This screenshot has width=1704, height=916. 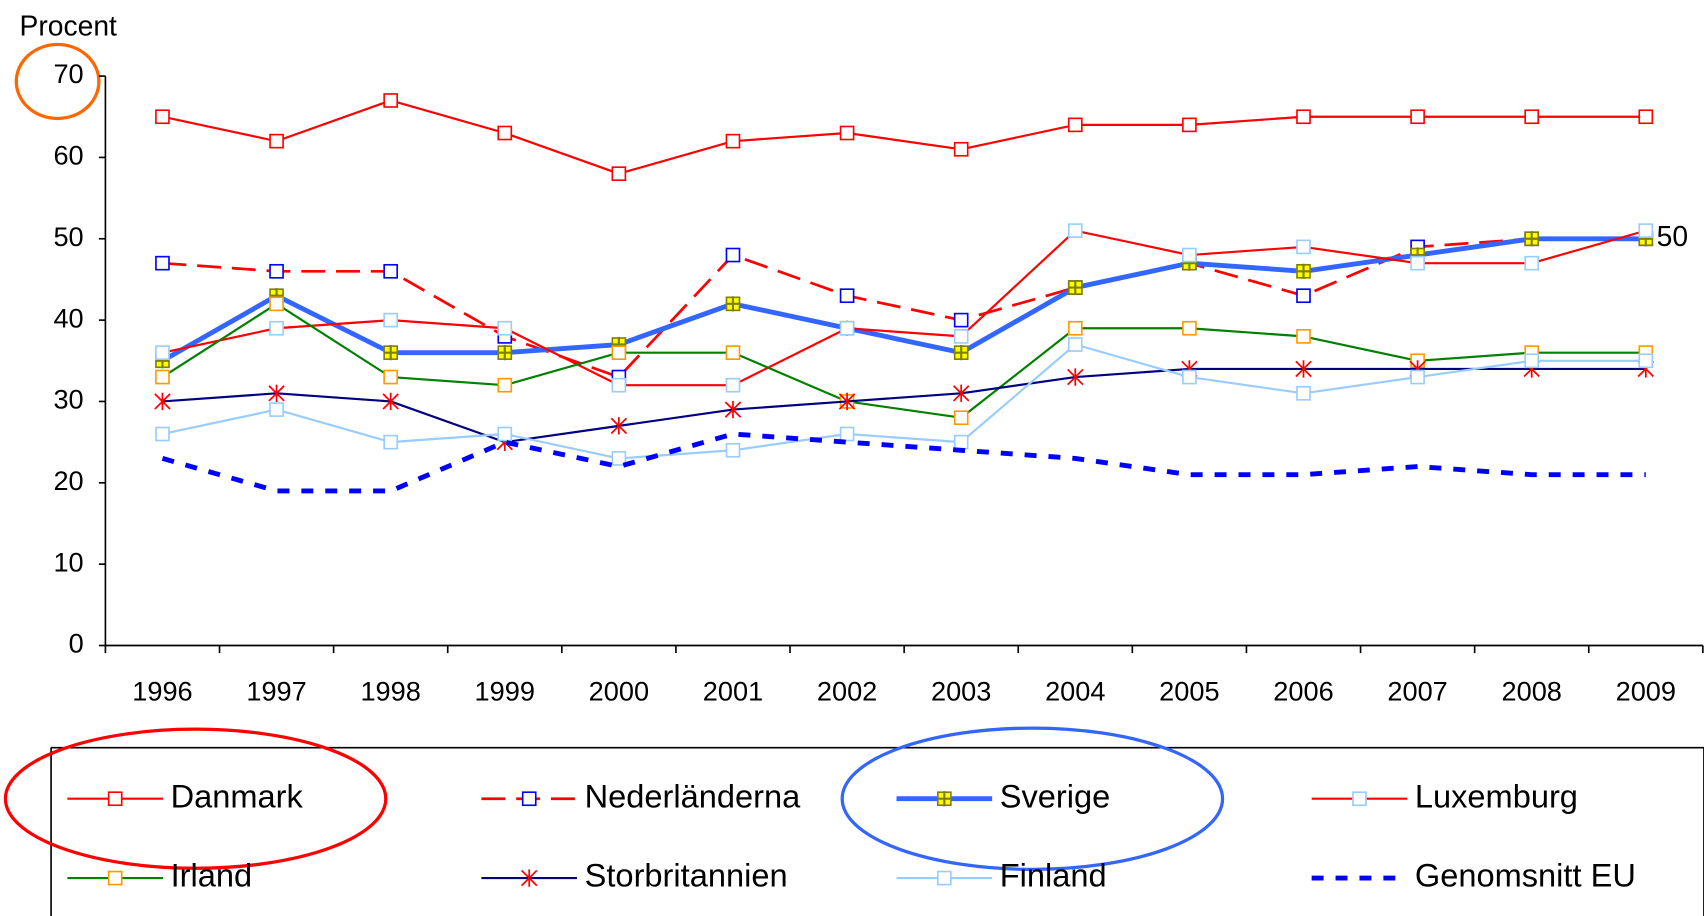 I want to click on legend-label: Sverige, so click(x=1055, y=795).